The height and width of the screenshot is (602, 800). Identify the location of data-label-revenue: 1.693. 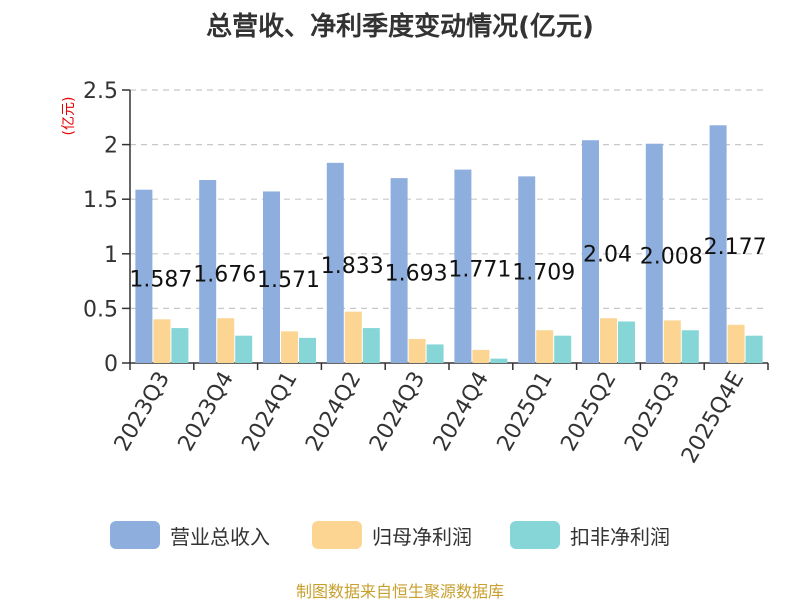
(416, 274).